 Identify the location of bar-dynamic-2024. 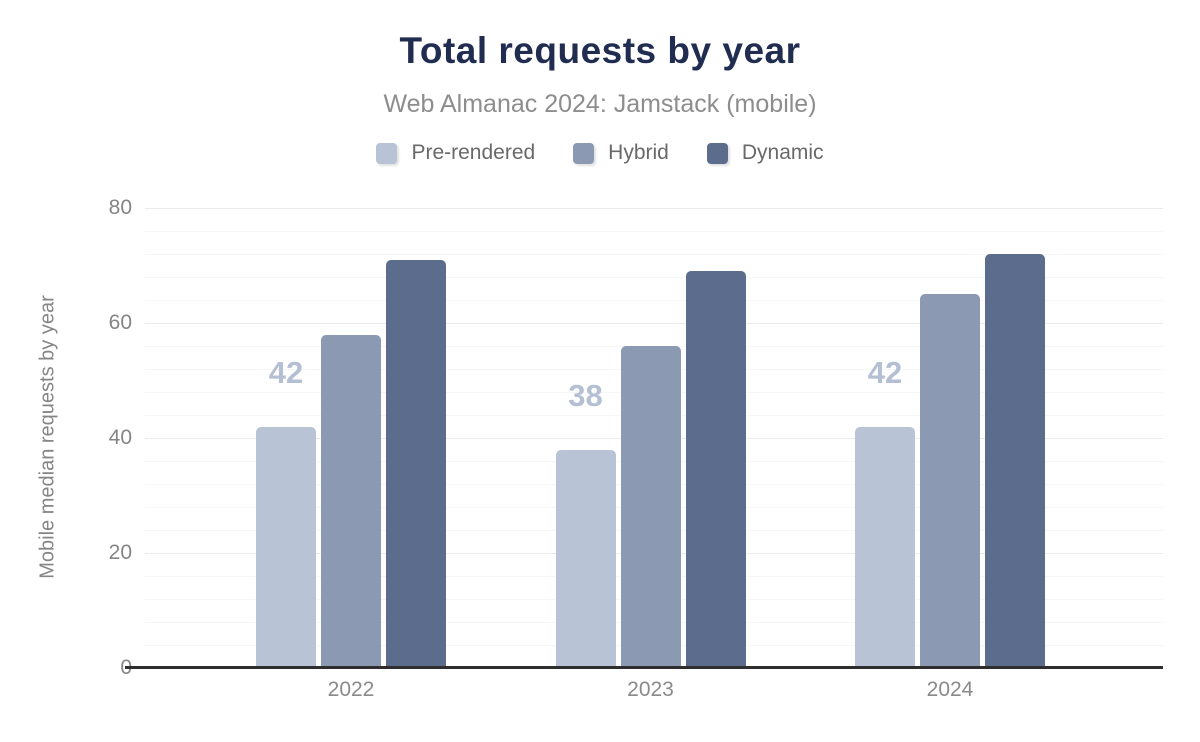
(1015, 461).